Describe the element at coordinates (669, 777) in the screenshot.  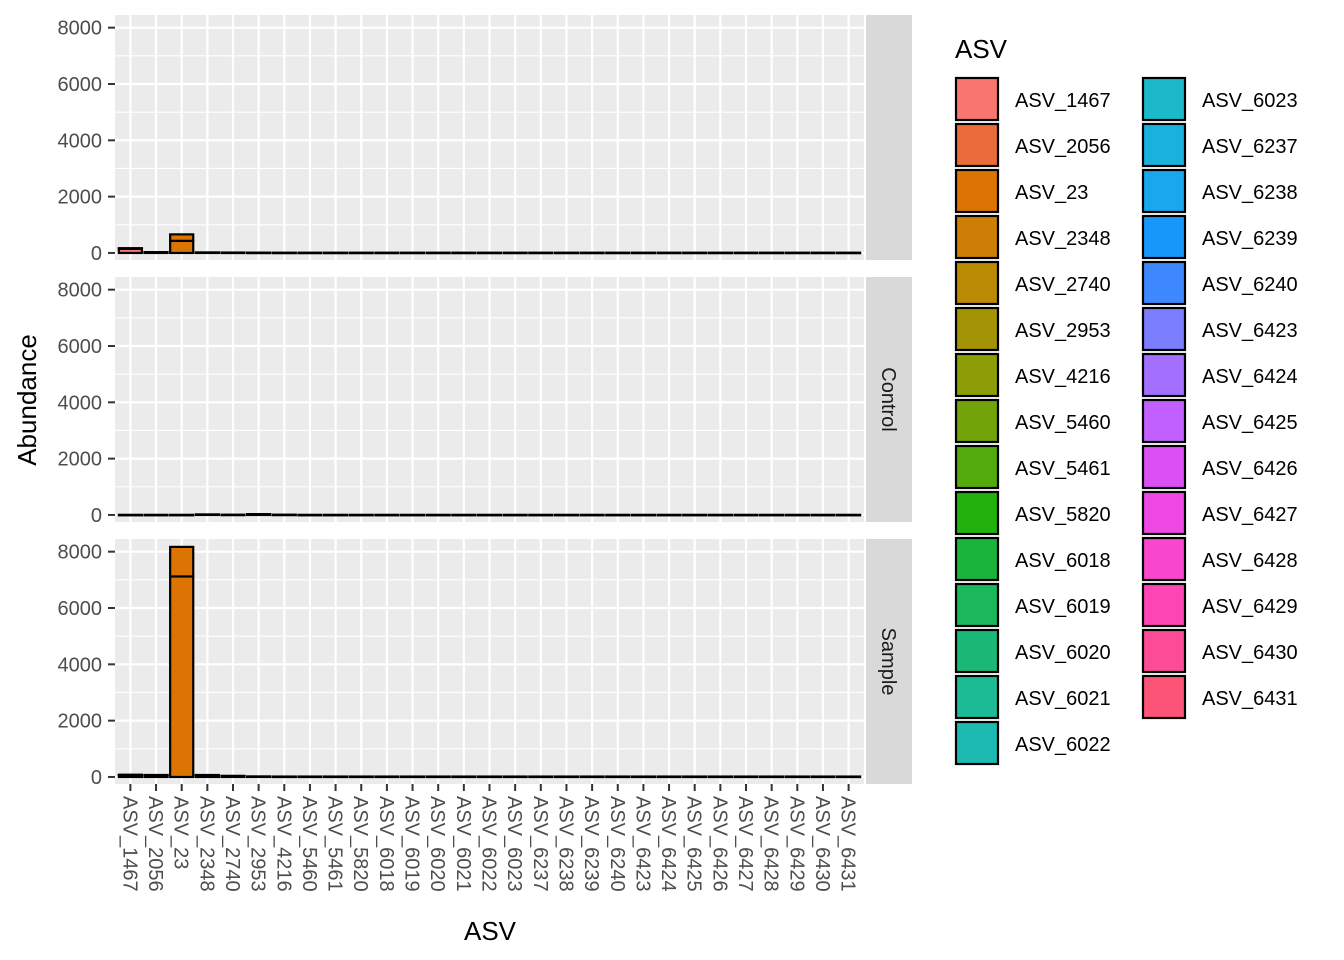
I see `bar-ASV_6424-segment` at that location.